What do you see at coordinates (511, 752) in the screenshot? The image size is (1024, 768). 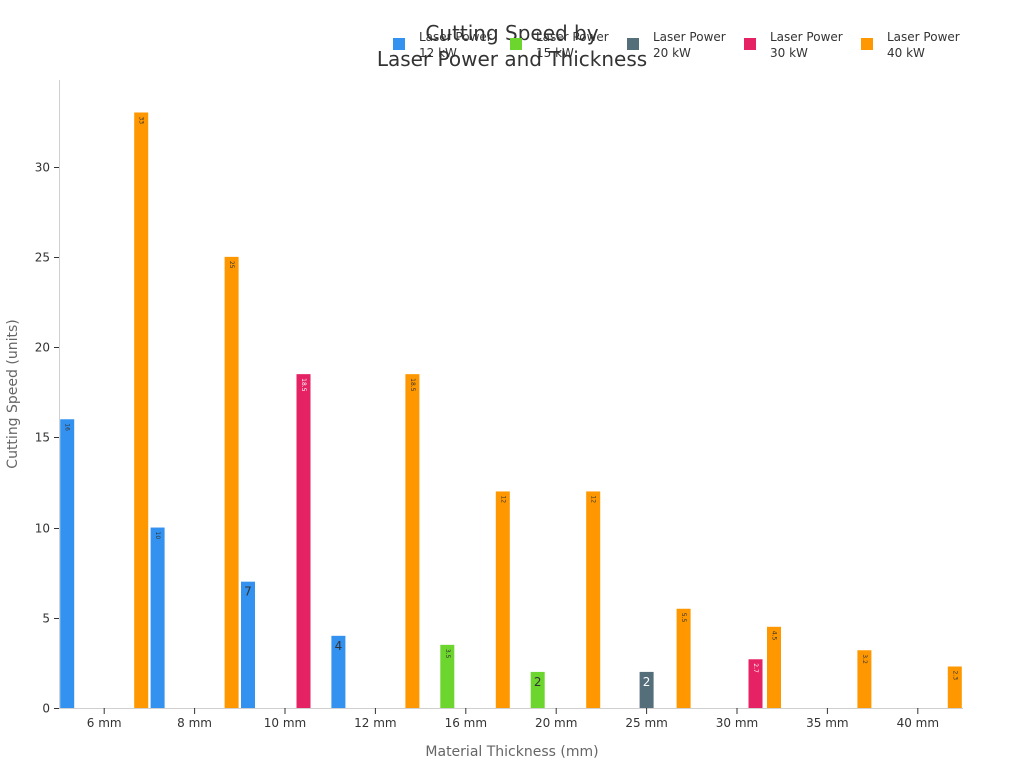 I see `x-axis-label: Material Thickness (mm)` at bounding box center [511, 752].